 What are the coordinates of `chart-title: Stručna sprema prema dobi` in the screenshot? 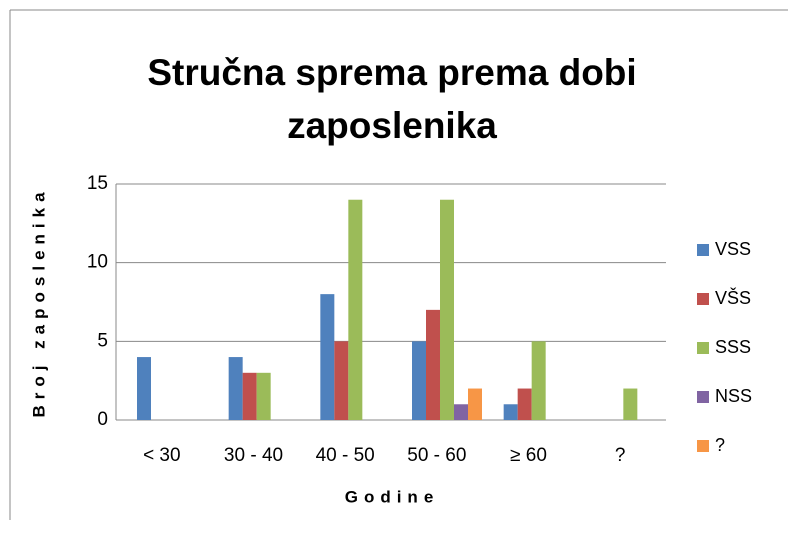 It's located at (391, 72).